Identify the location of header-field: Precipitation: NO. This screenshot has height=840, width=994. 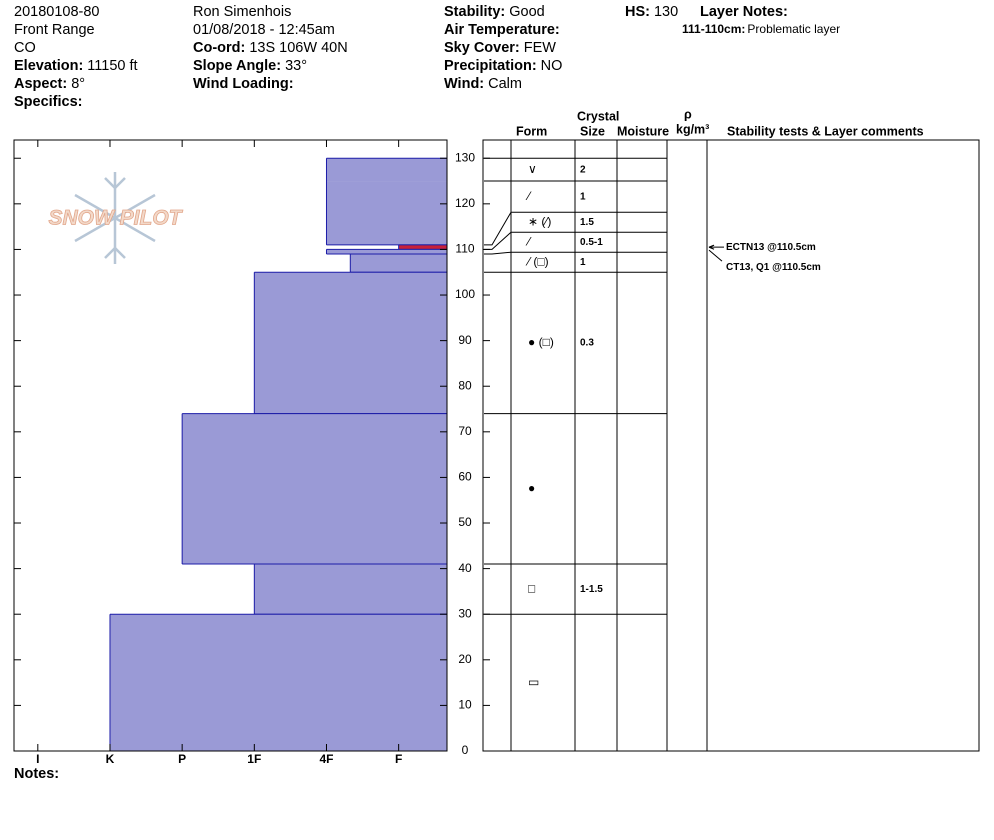
(503, 66).